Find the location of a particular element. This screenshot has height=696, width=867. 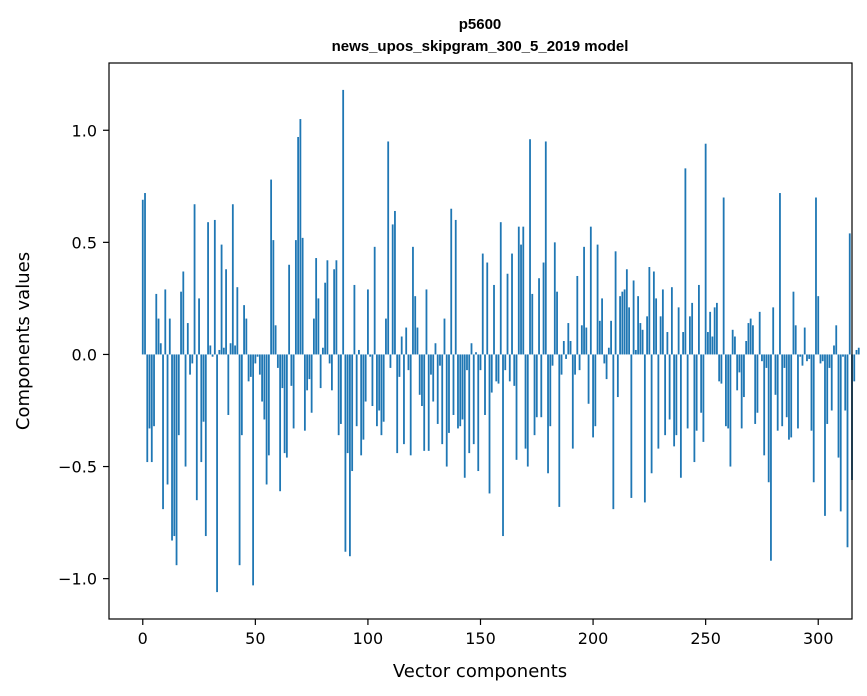

y-axis-ticks: −1.0 −0.5 0.0 0.5 1.0 is located at coordinates (83, 355).